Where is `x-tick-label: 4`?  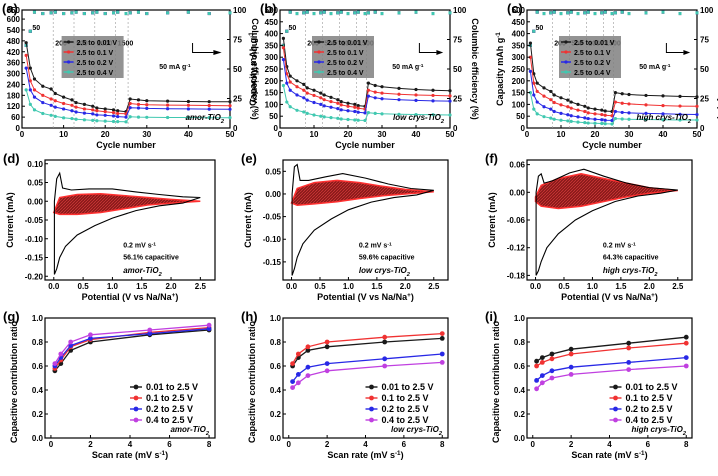
x-tick-label: 4 is located at coordinates (609, 444).